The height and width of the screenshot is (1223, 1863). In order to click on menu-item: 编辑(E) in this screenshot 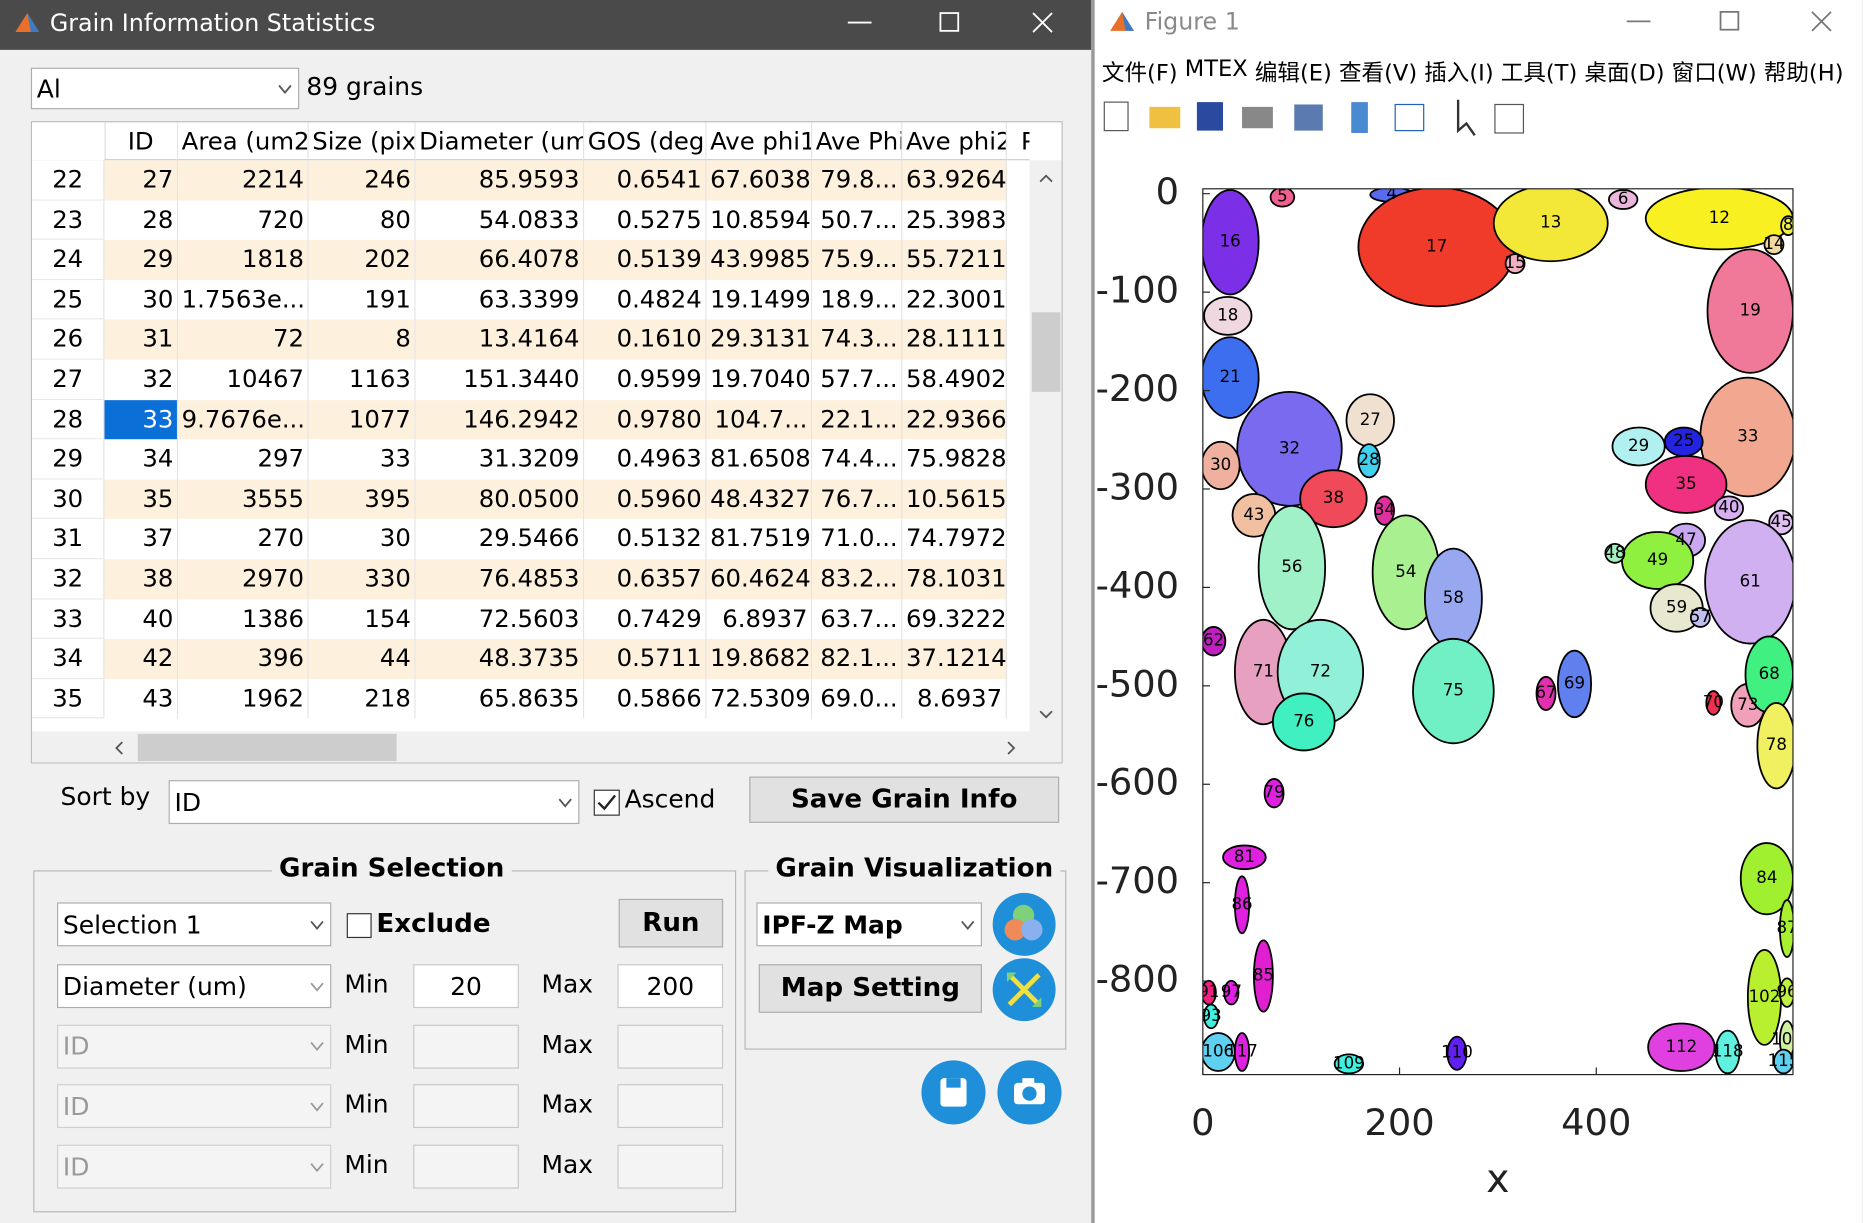, I will do `click(1293, 72)`.